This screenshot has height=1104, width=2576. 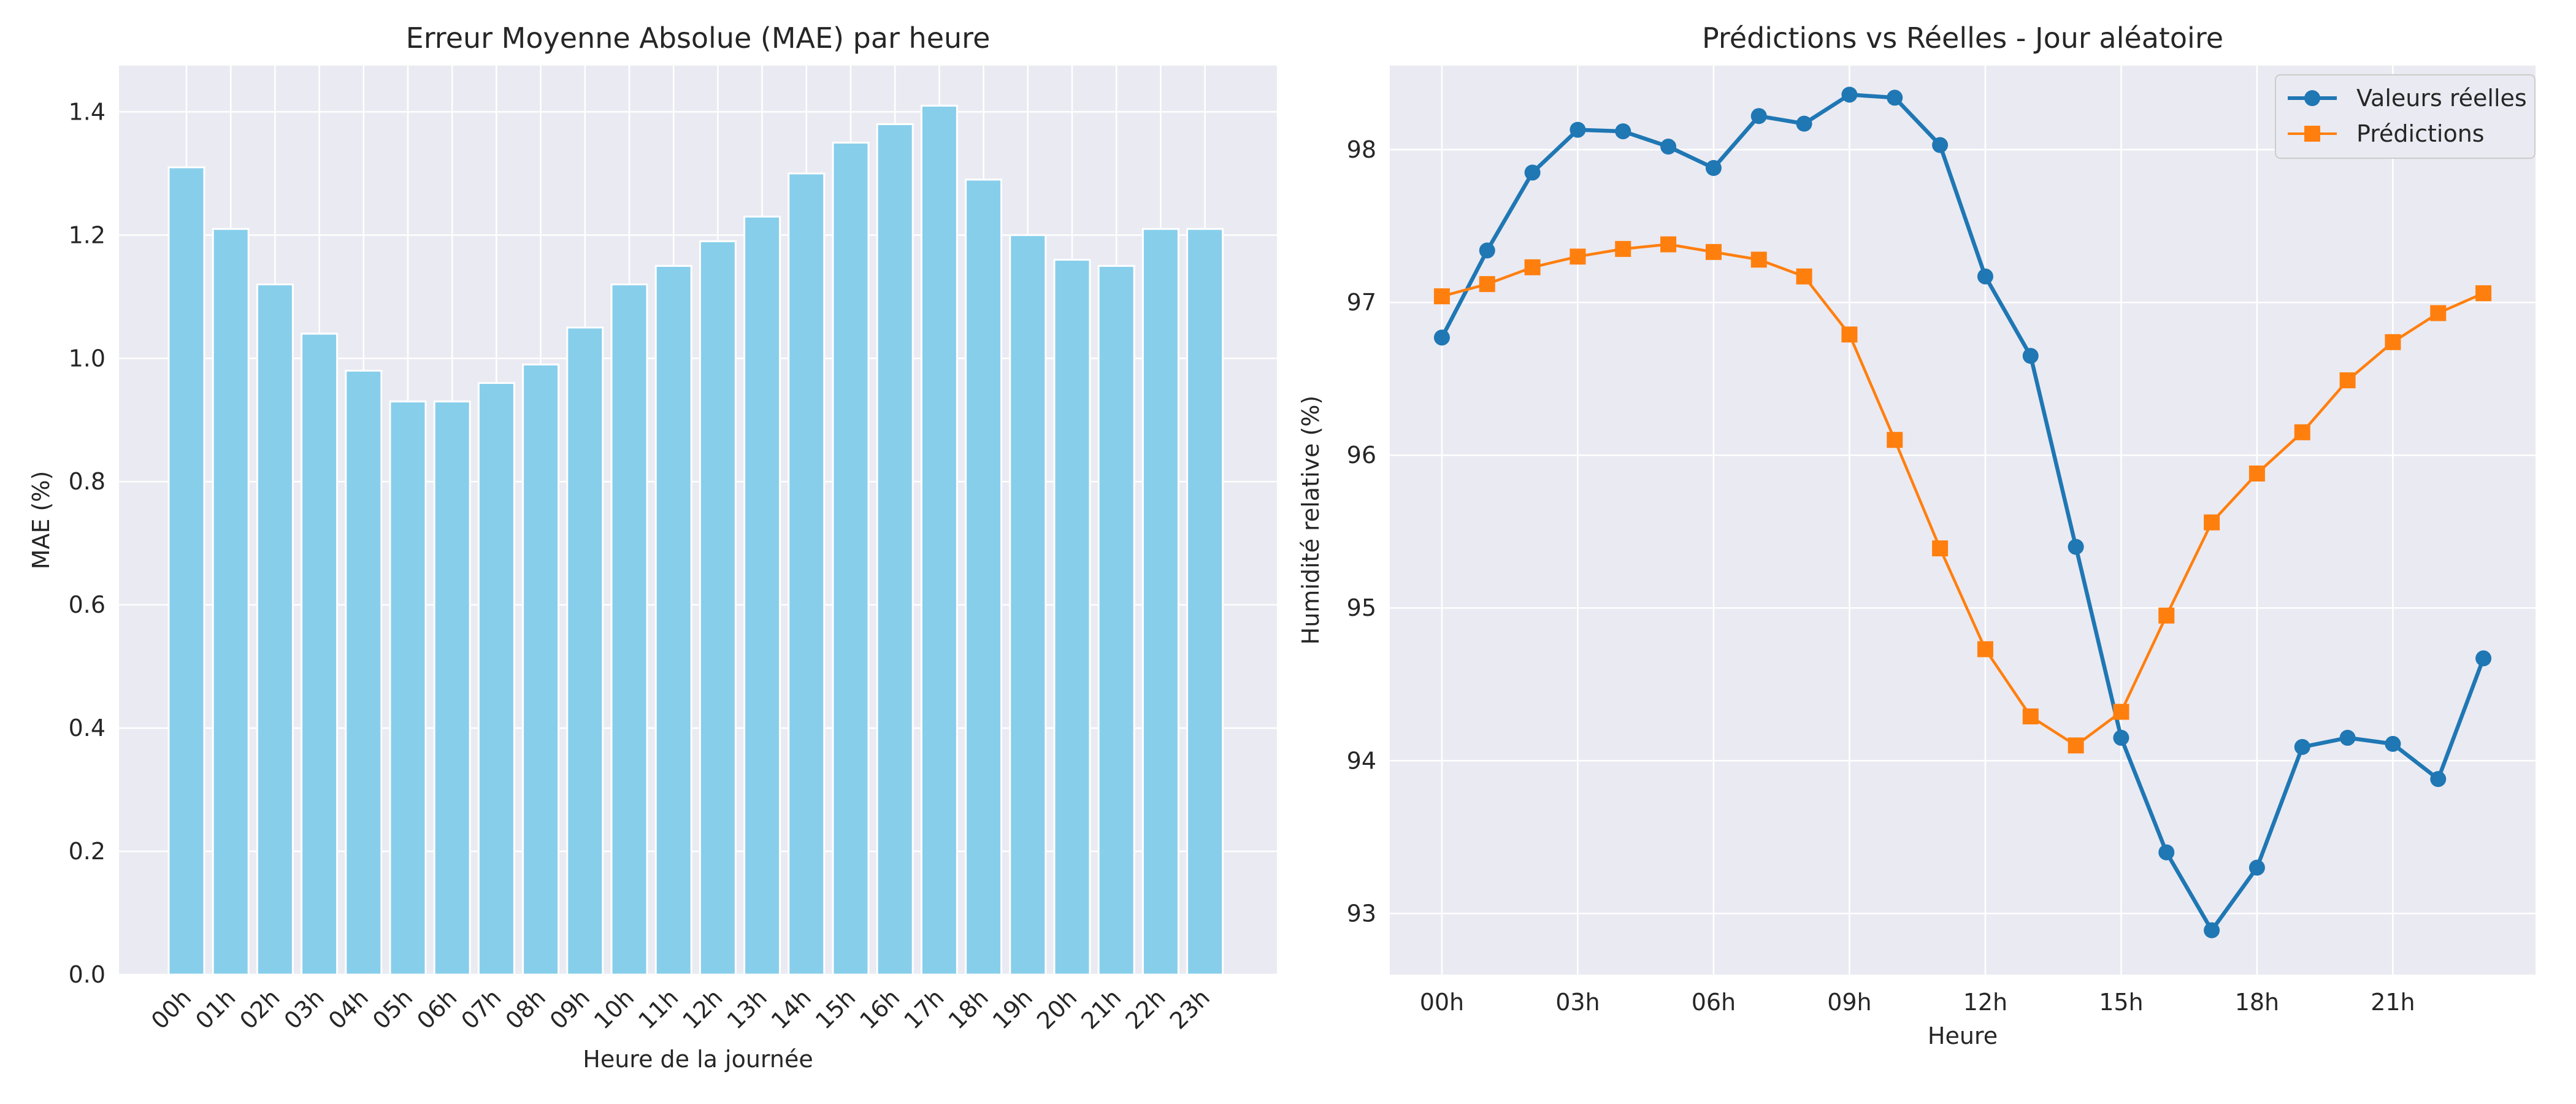 I want to click on pred-x-tick-label: 00h, so click(x=1442, y=1002).